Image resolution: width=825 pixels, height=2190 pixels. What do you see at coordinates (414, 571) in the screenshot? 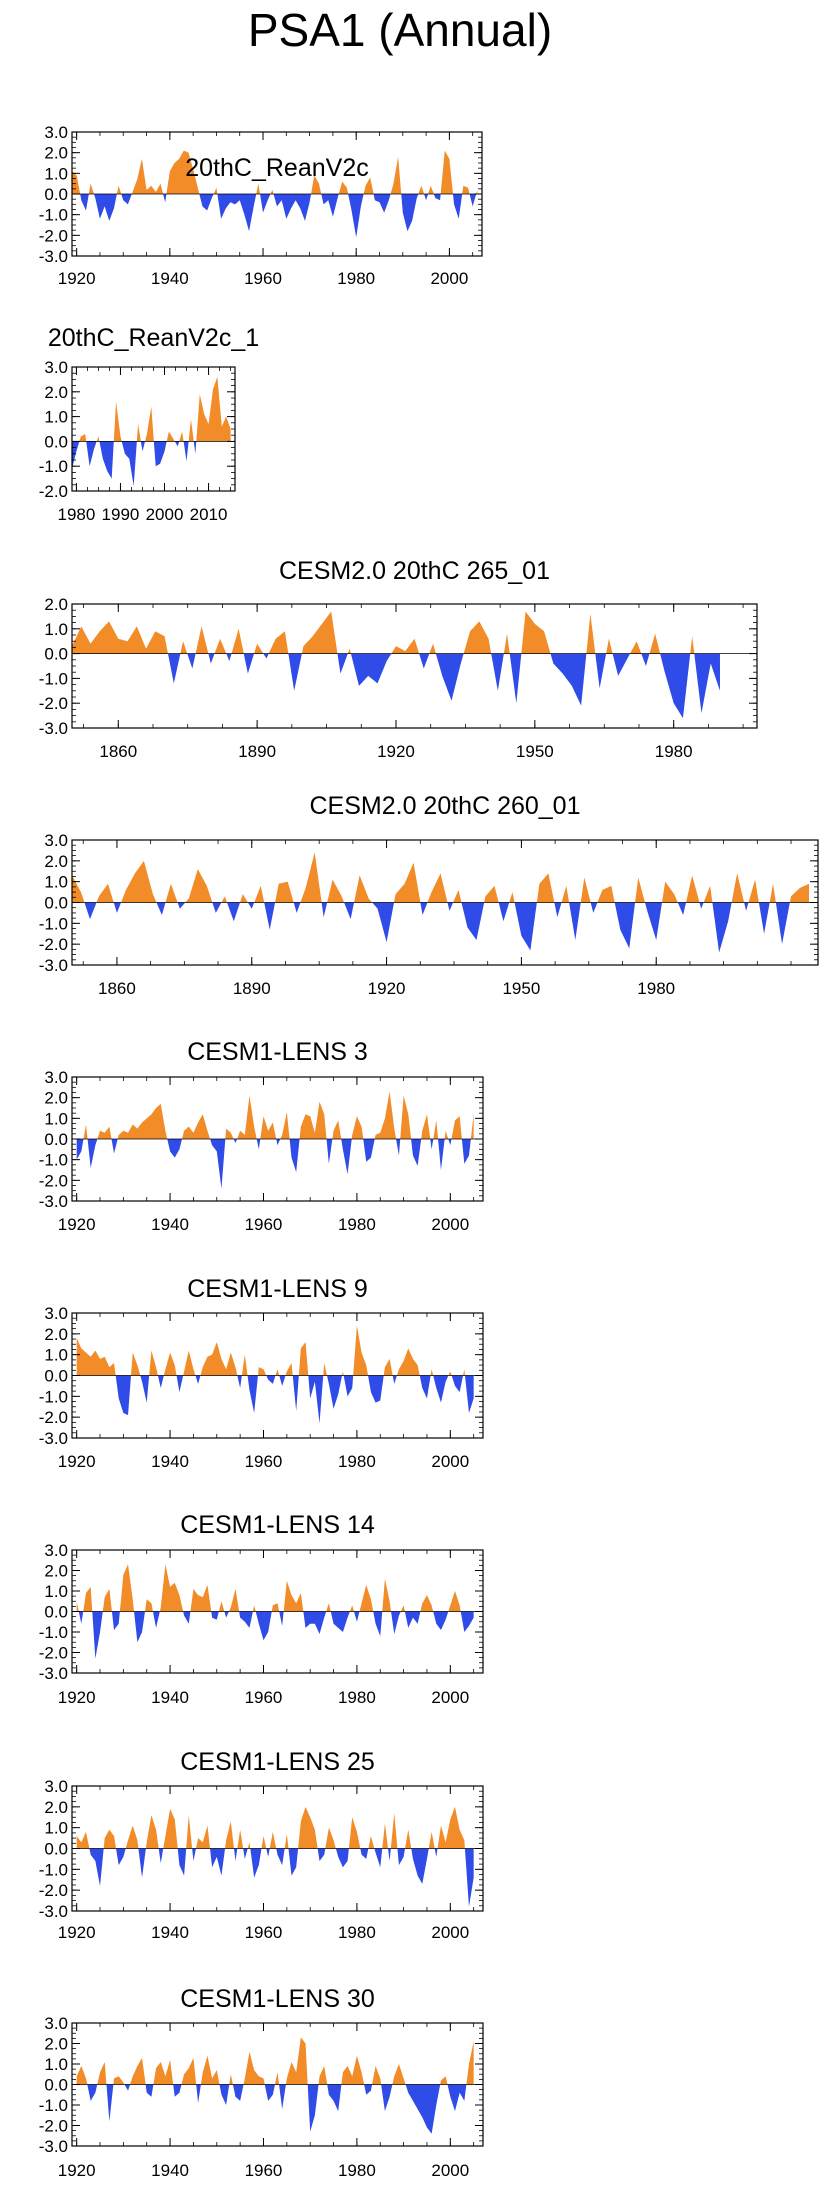
I see `chart-title: CESM2.0 20thC 265_01` at bounding box center [414, 571].